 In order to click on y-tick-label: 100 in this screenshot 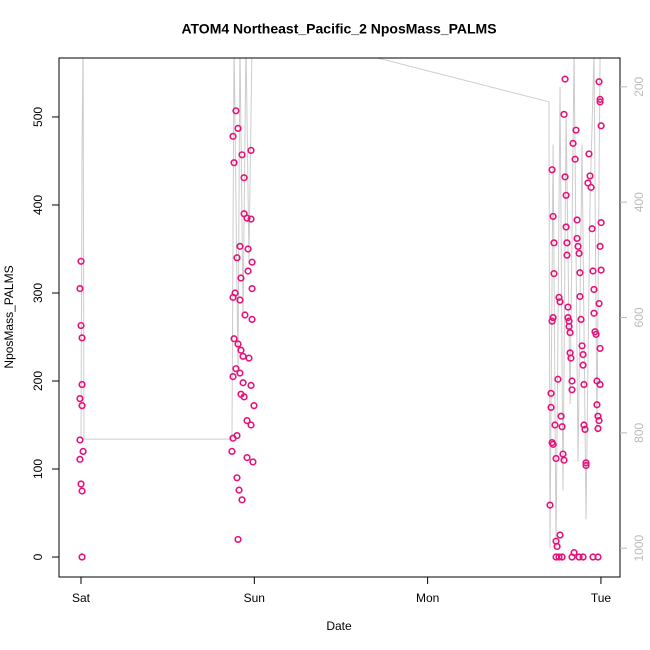, I will do `click(38, 469)`.